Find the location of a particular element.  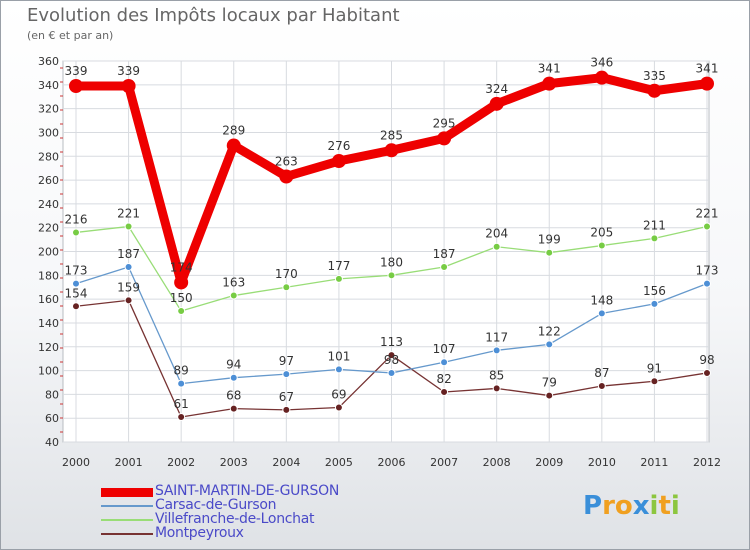

y-tick-label: 300 is located at coordinates (48, 132).